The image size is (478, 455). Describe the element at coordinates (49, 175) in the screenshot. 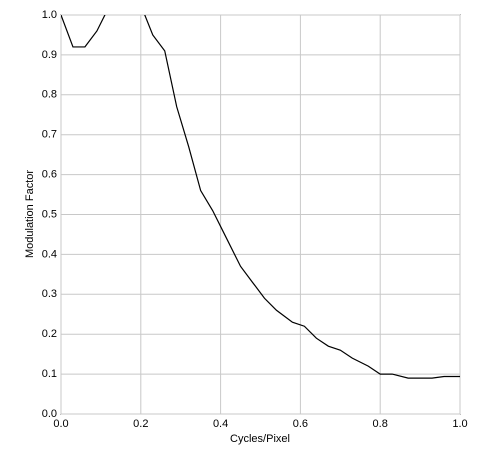

I see `y-tick-label: 0.6` at that location.